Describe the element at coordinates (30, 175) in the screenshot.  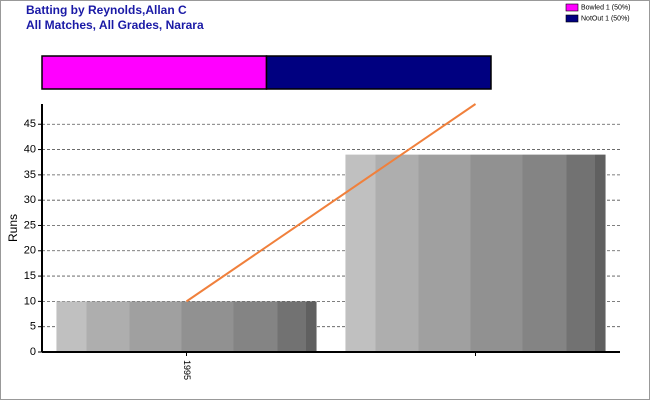
I see `y-tick-label: 35` at that location.